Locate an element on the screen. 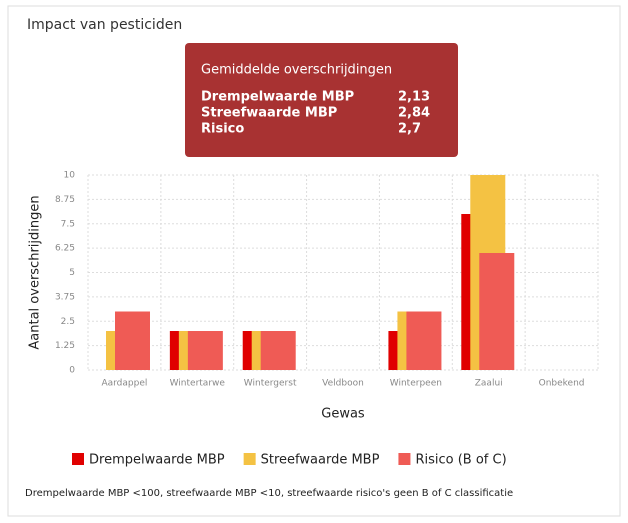  legend-label: Drempelwaarde MBP is located at coordinates (157, 460).